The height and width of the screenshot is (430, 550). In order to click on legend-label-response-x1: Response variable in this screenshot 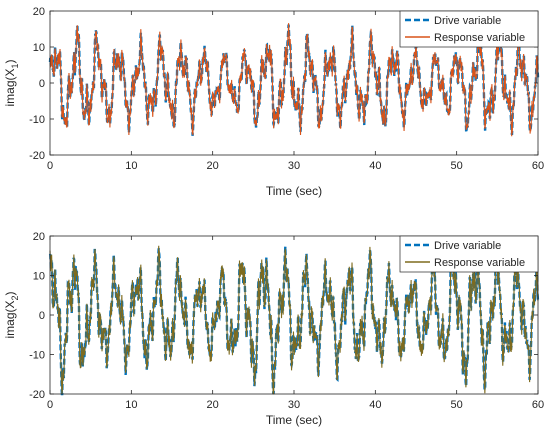, I will do `click(479, 38)`.